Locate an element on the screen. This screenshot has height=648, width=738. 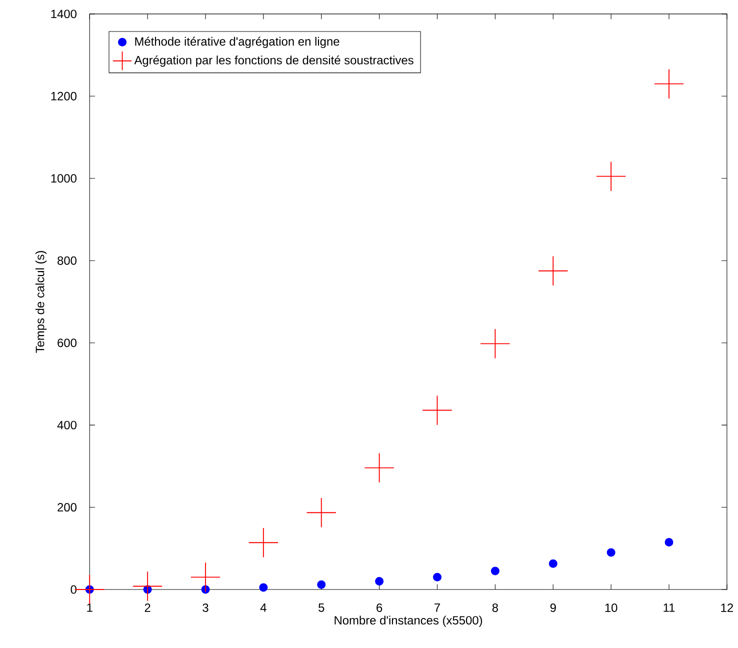
x-tick-label: 7 is located at coordinates (437, 607).